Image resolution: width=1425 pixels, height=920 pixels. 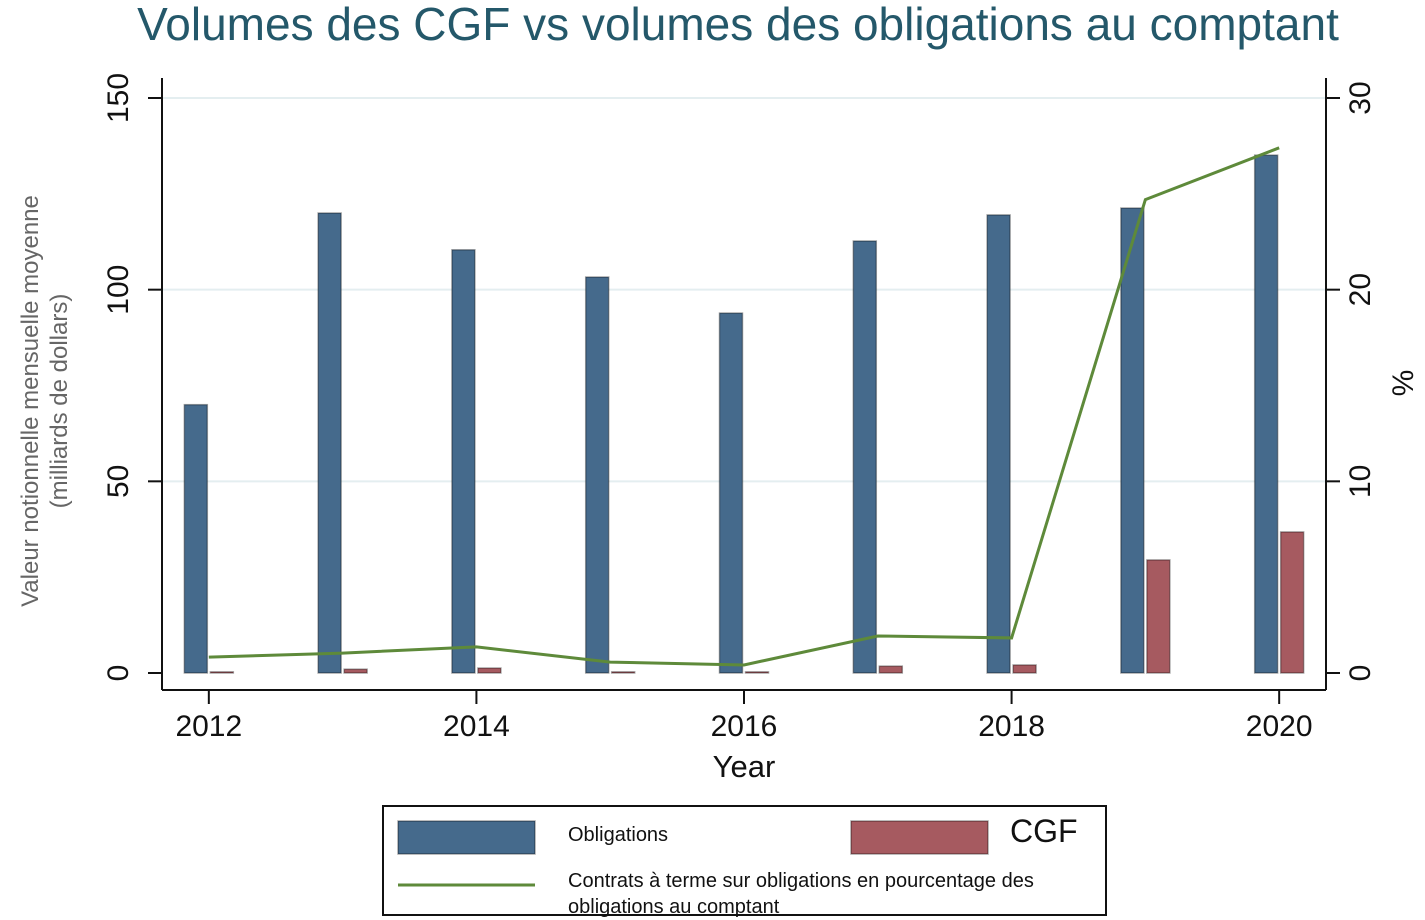 What do you see at coordinates (118, 673) in the screenshot?
I see `y-tick-label: 0` at bounding box center [118, 673].